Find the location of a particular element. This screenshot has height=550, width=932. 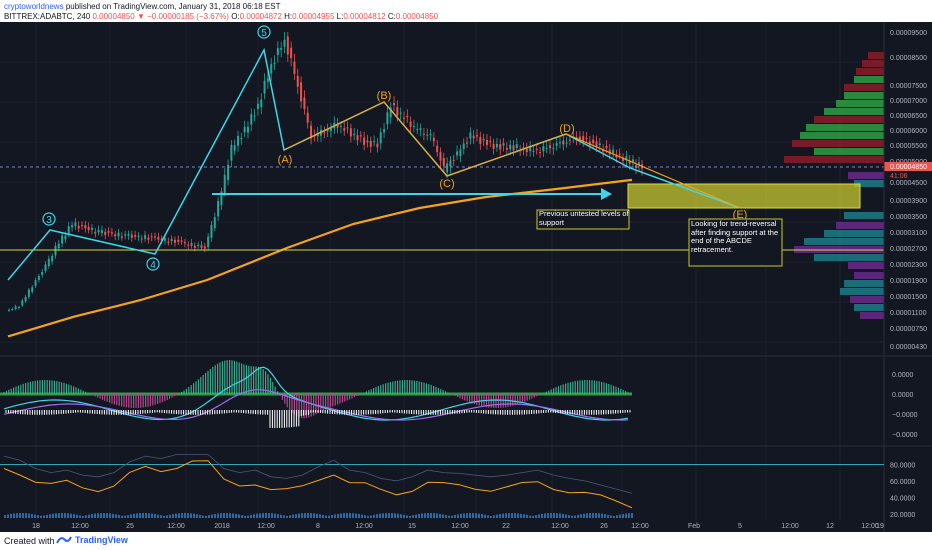

annotation-support: Previous untested levels of support is located at coordinates (584, 218).